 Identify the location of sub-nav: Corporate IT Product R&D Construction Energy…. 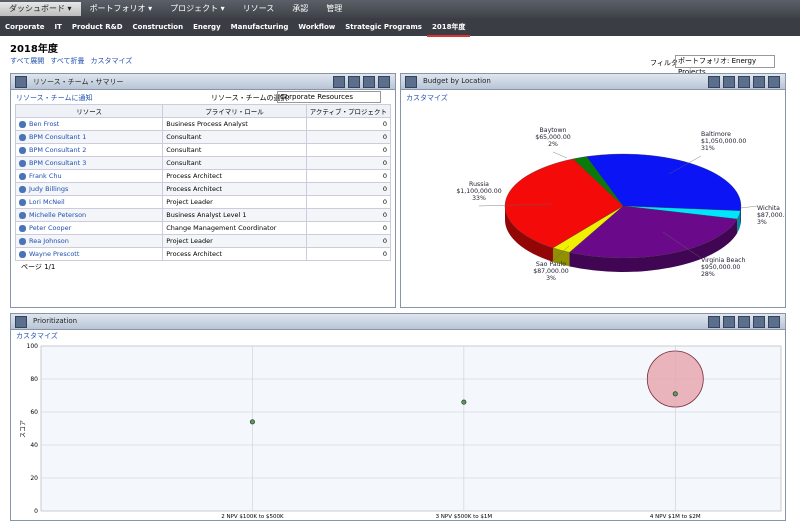
(400, 27).